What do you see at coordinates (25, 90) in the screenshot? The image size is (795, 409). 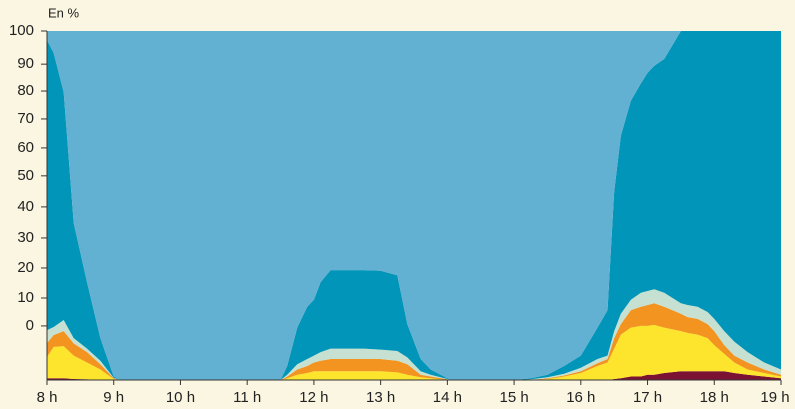 I see `y-tick-label: 80` at bounding box center [25, 90].